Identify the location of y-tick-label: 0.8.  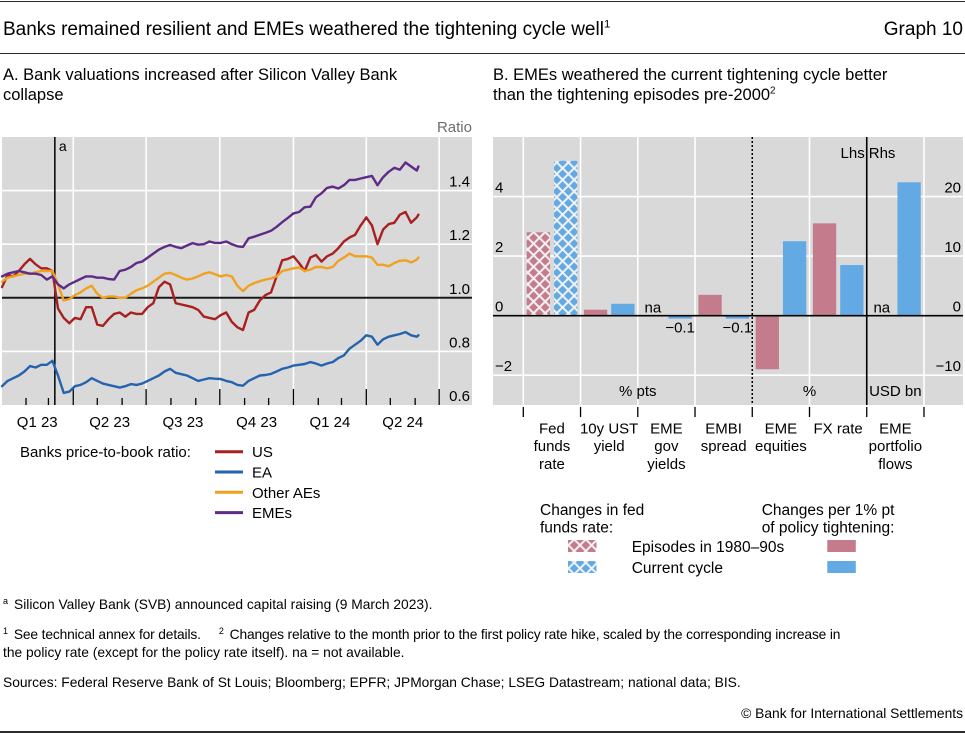
(459, 342).